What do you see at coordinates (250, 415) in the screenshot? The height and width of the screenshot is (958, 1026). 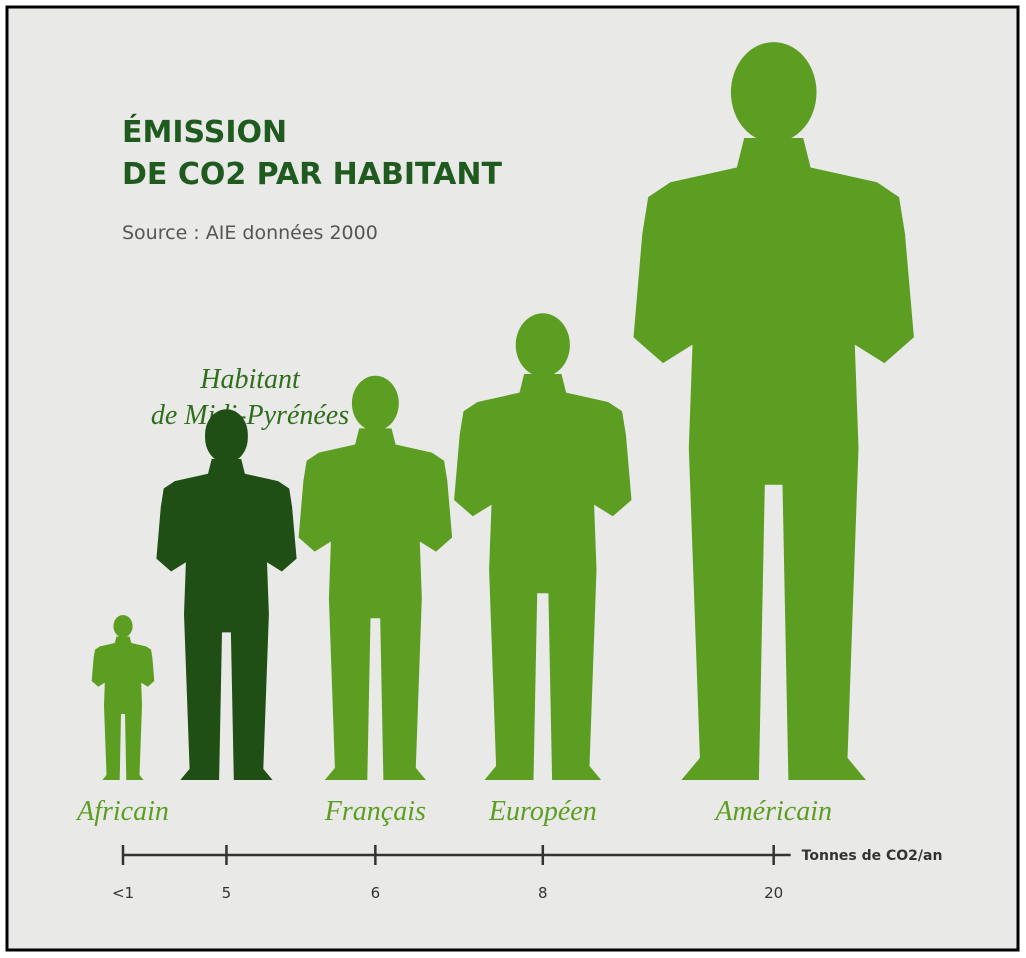 I see `annotation: de Midi-Pyrénées` at bounding box center [250, 415].